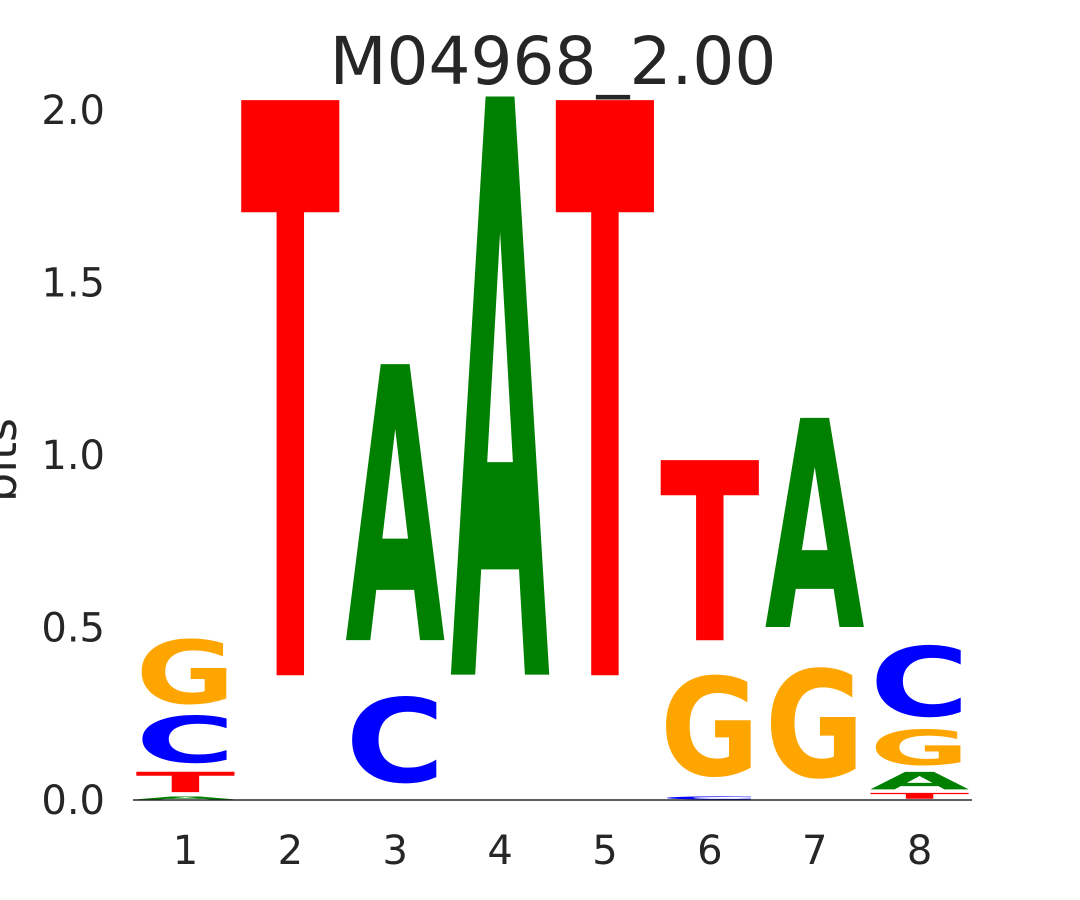  What do you see at coordinates (73, 801) in the screenshot?
I see `y-tick-label: 0.0` at bounding box center [73, 801].